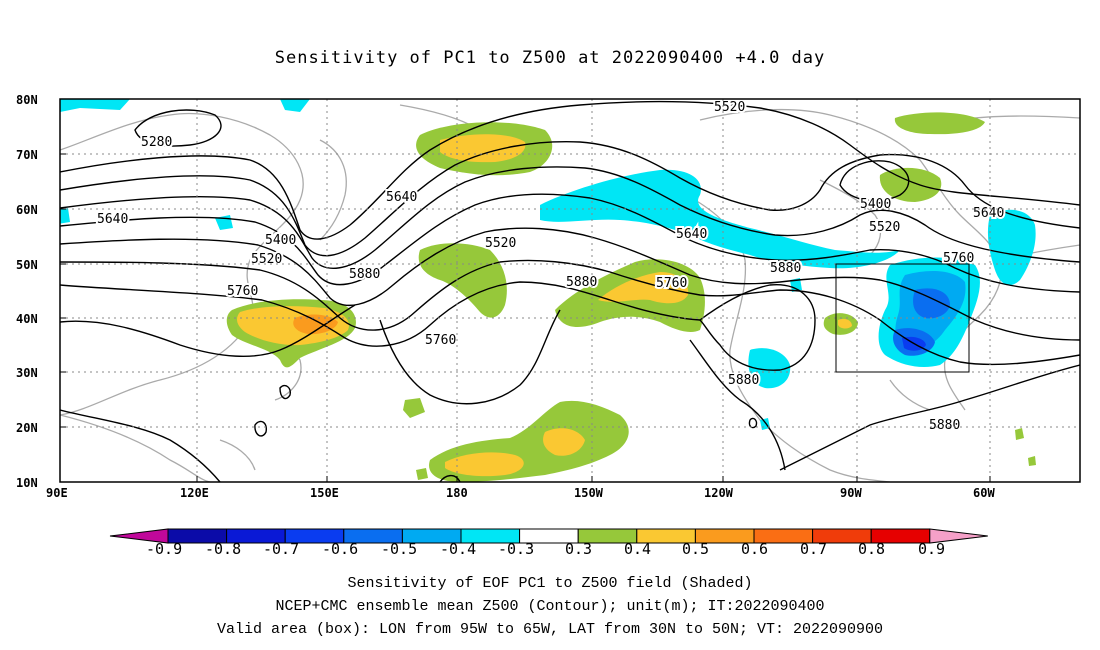 The image size is (1100, 650). Describe the element at coordinates (516, 549) in the screenshot. I see `colorbar-label: -0.3` at that location.